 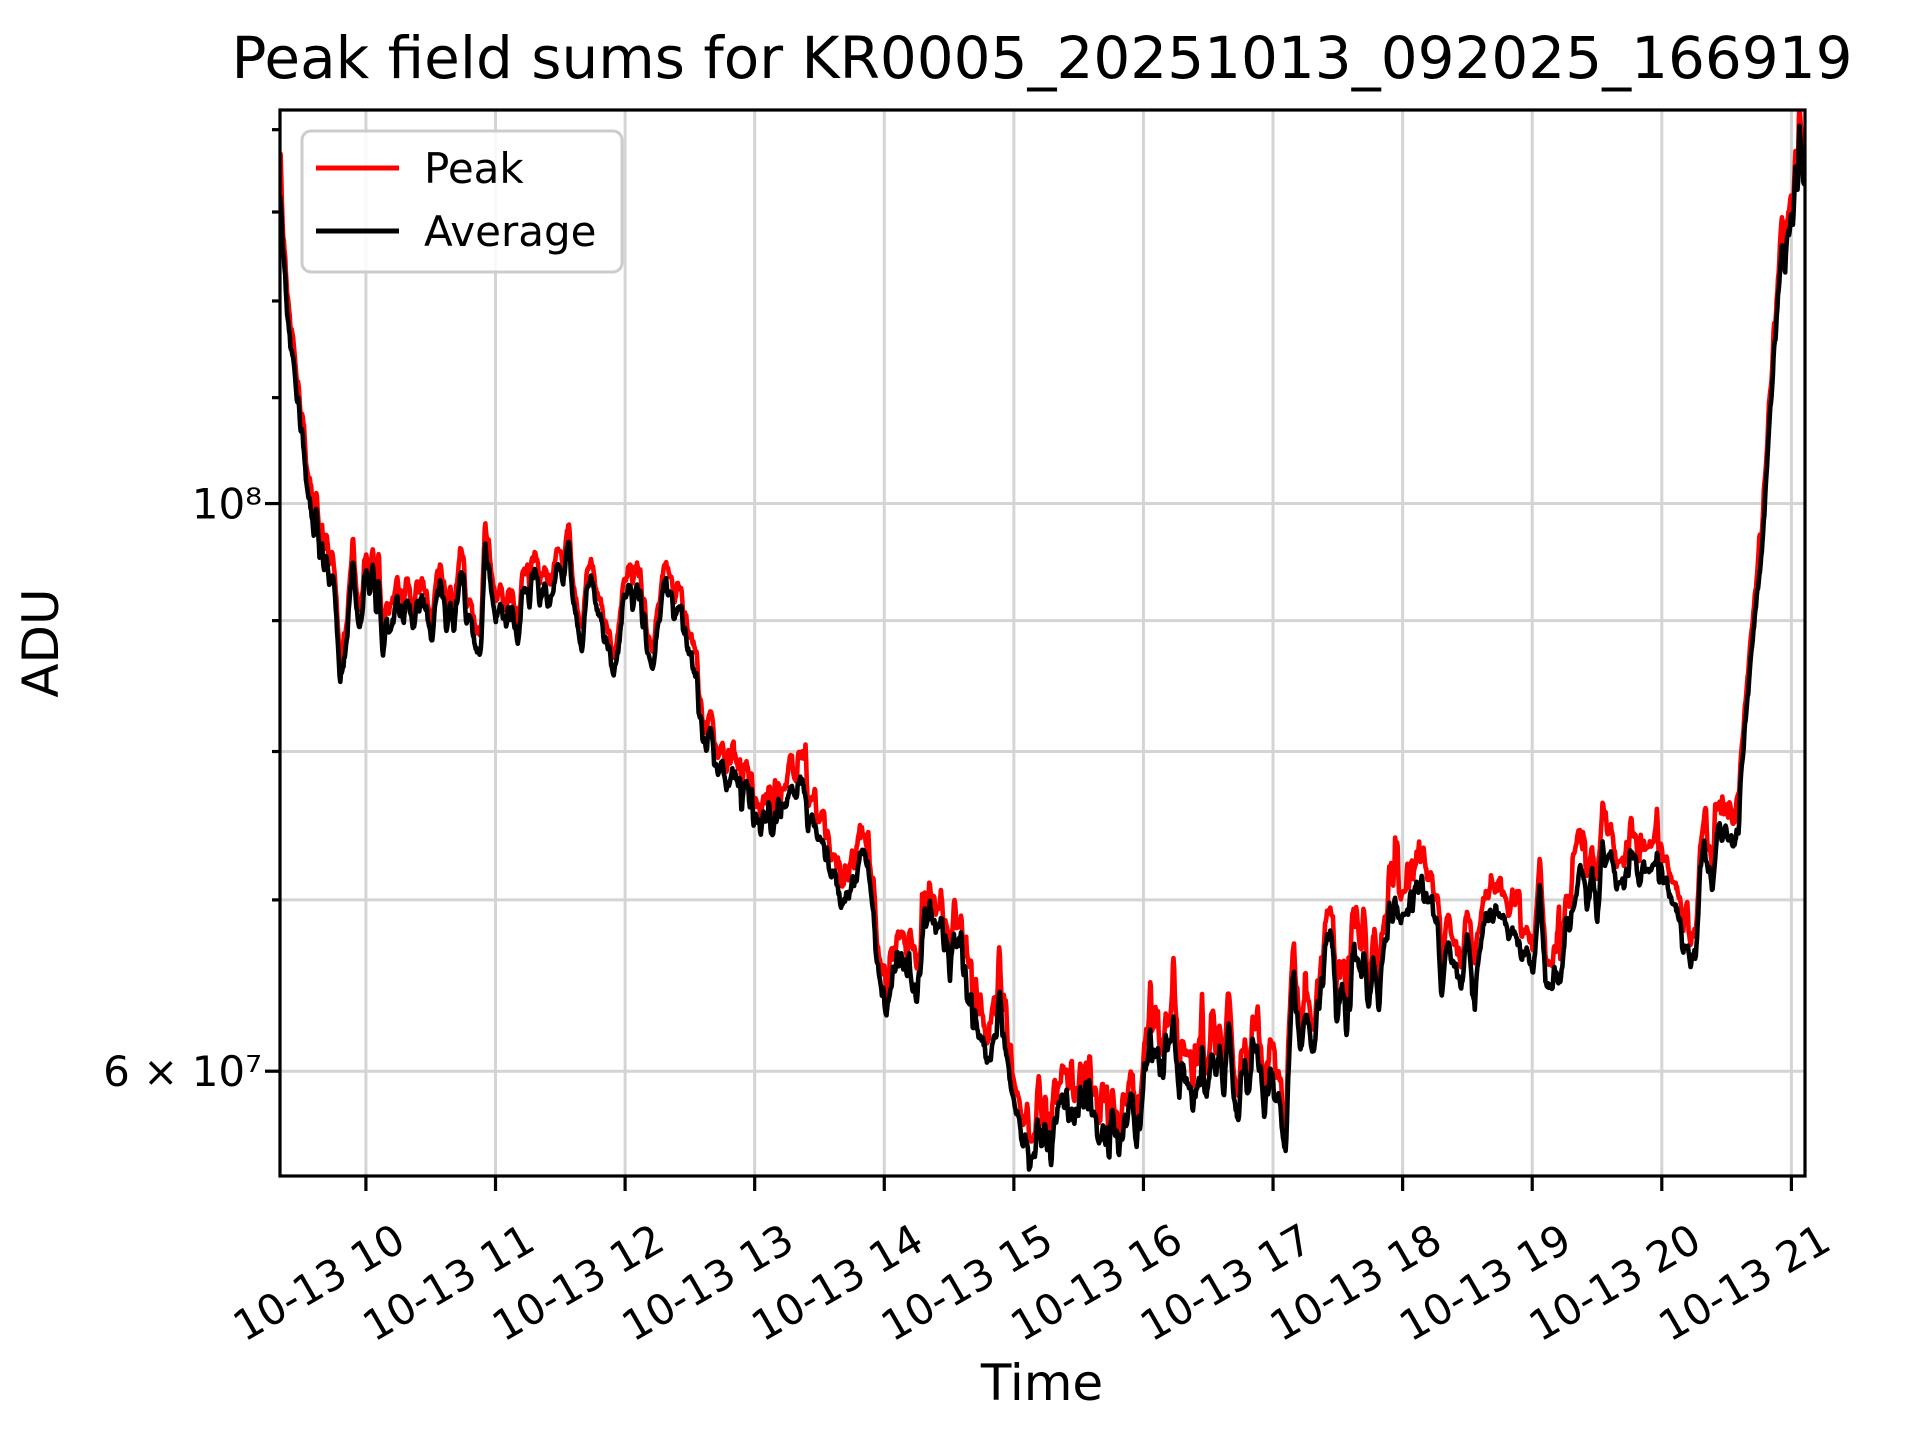 I want to click on legend-item-peak: Peak, so click(x=420, y=168).